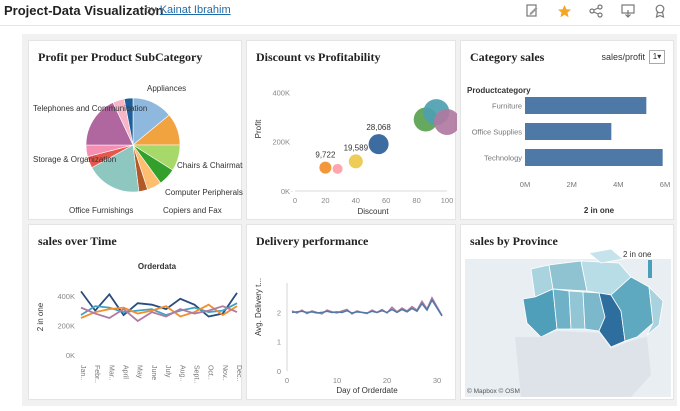  I want to click on province-quebec, so click(632, 309).